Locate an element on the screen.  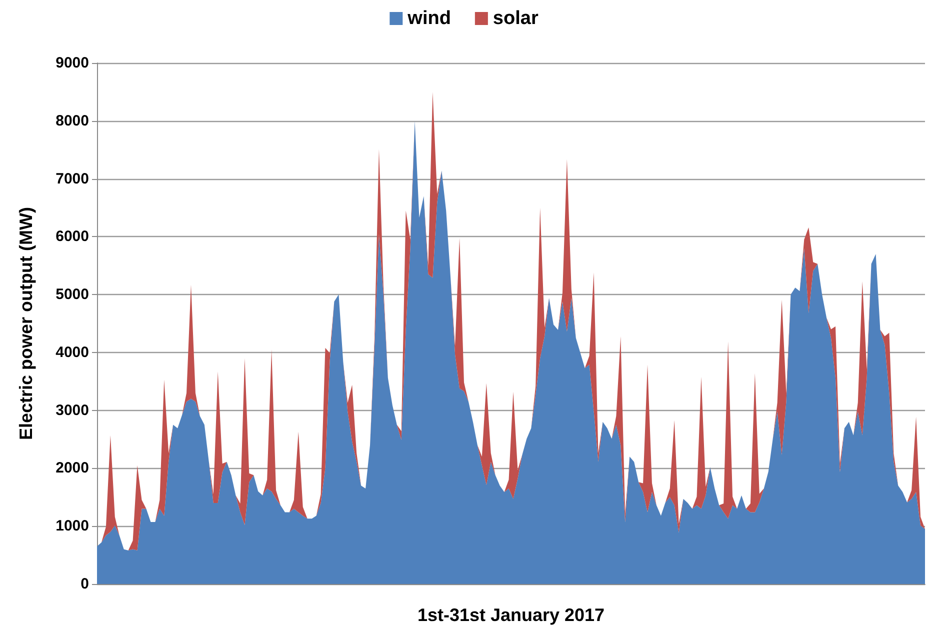
y-tick-label: 2000 is located at coordinates (72, 468).